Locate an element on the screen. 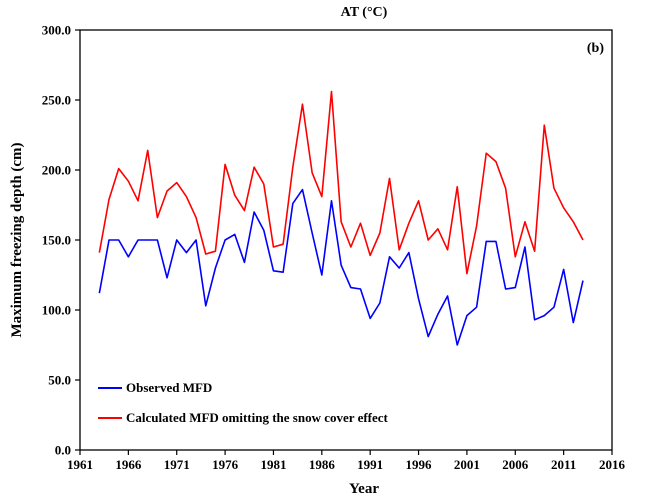 This screenshot has width=650, height=498. x-axis-title: Year is located at coordinates (364, 489).